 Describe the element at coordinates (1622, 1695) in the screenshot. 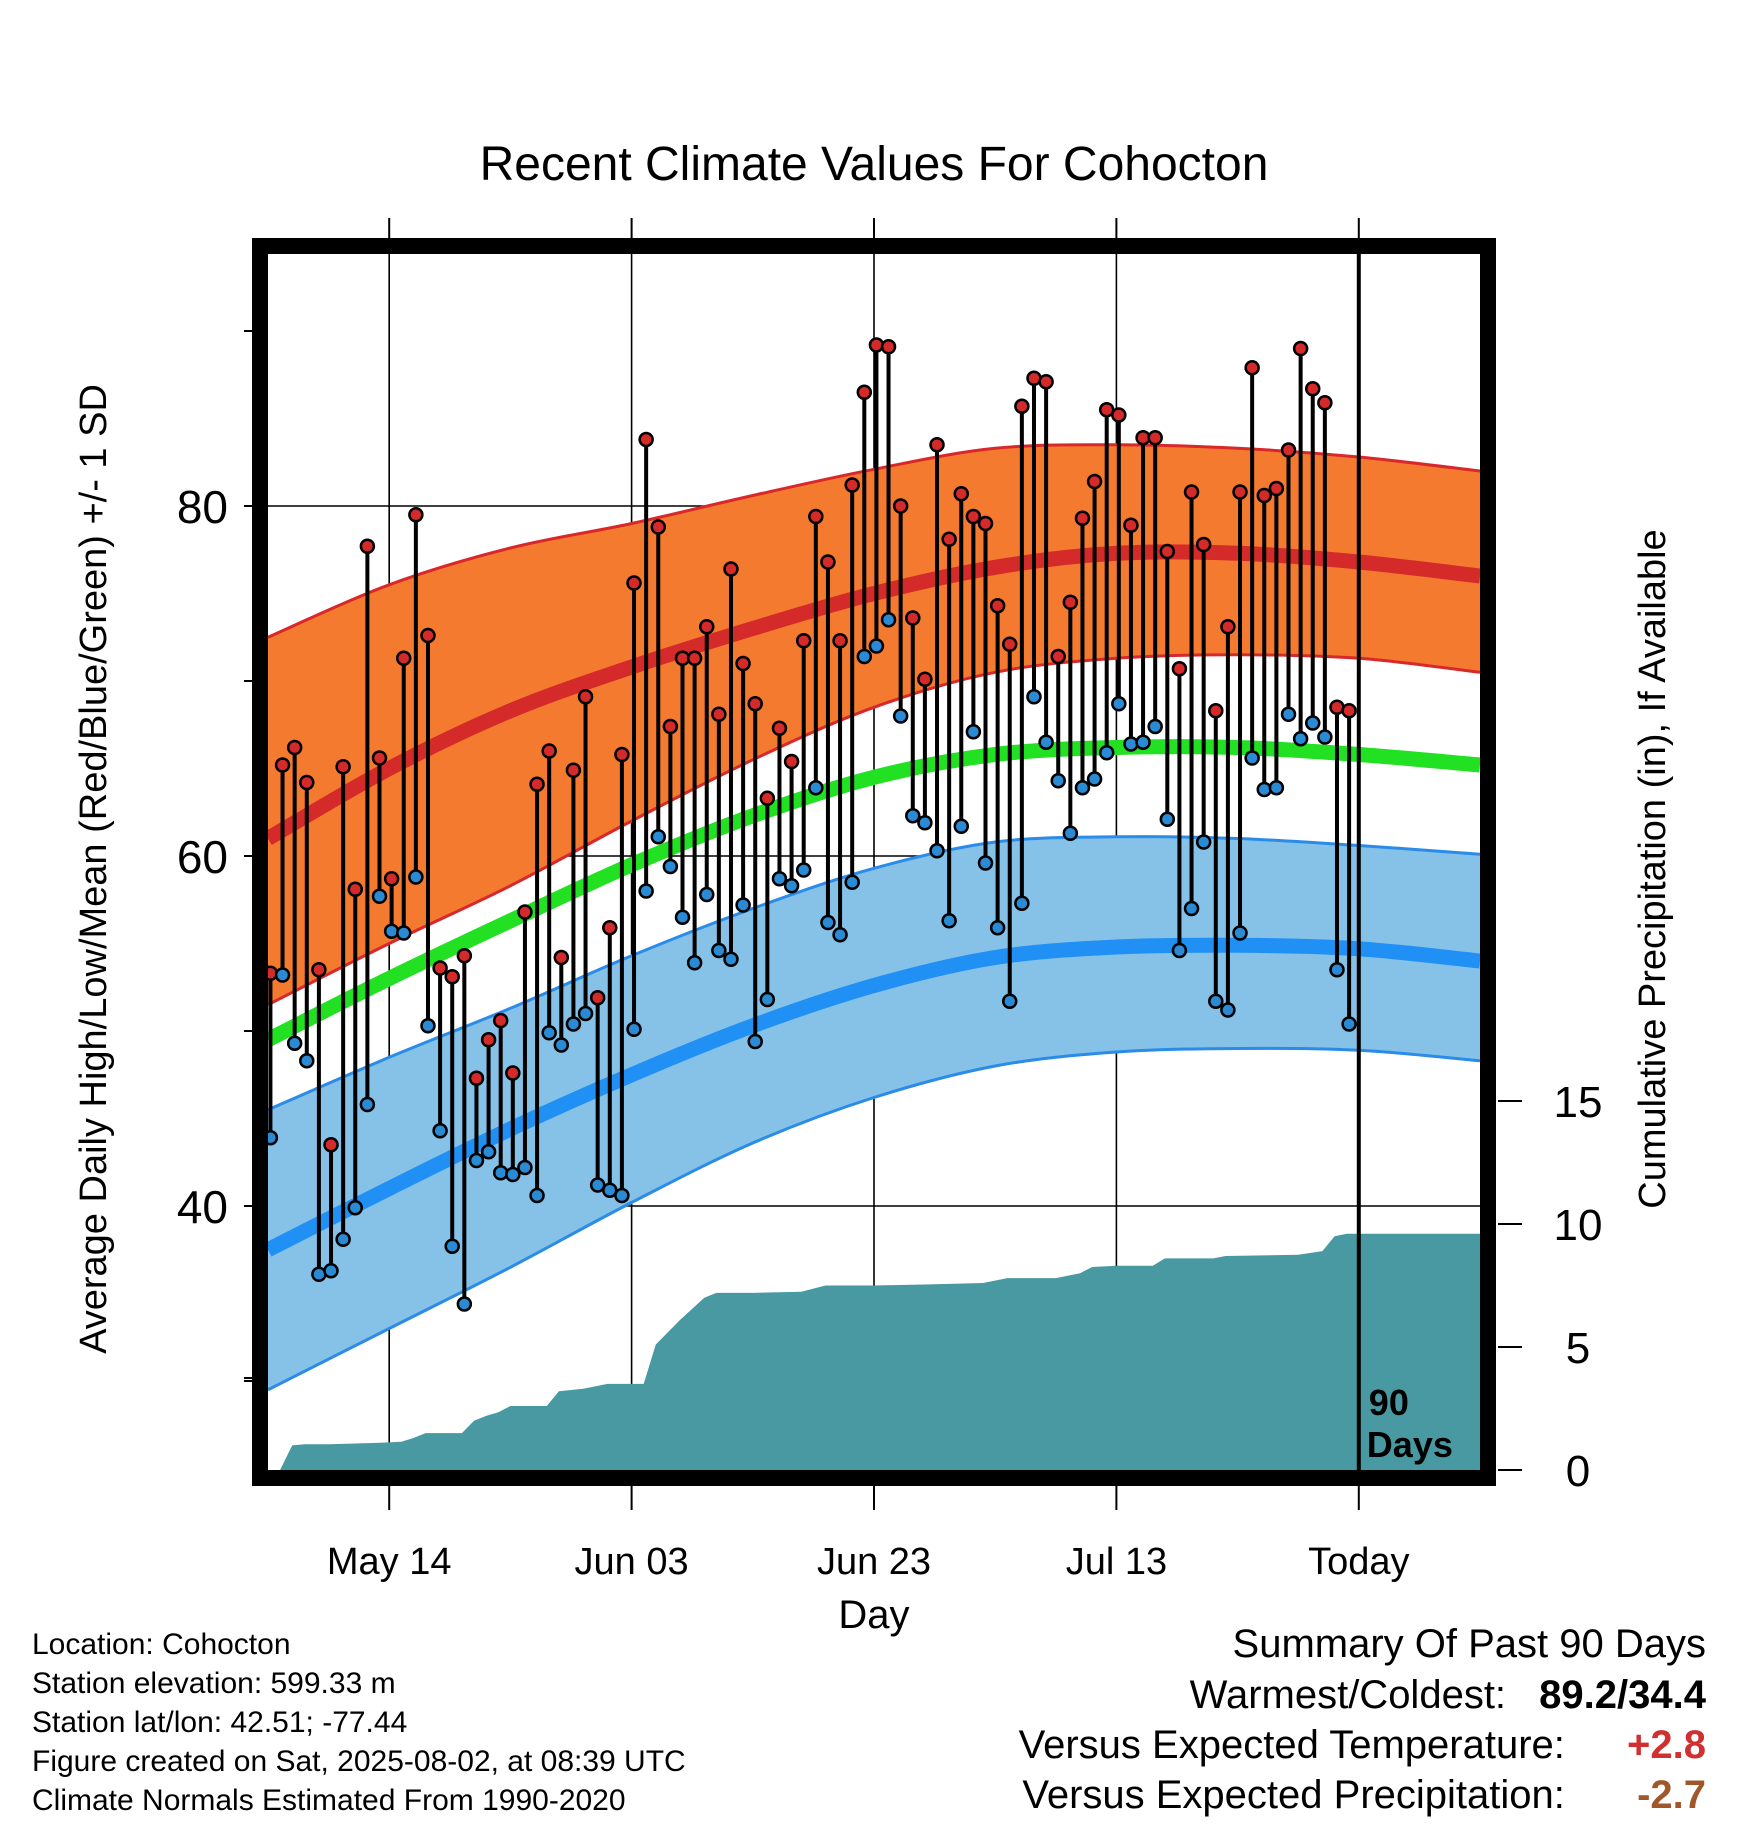

I see `warmest-coldest-value: 89.2/34.4` at that location.